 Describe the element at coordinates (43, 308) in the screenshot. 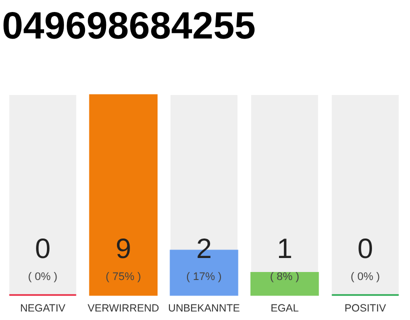

I see `x-tick-label: NEGATIV` at that location.